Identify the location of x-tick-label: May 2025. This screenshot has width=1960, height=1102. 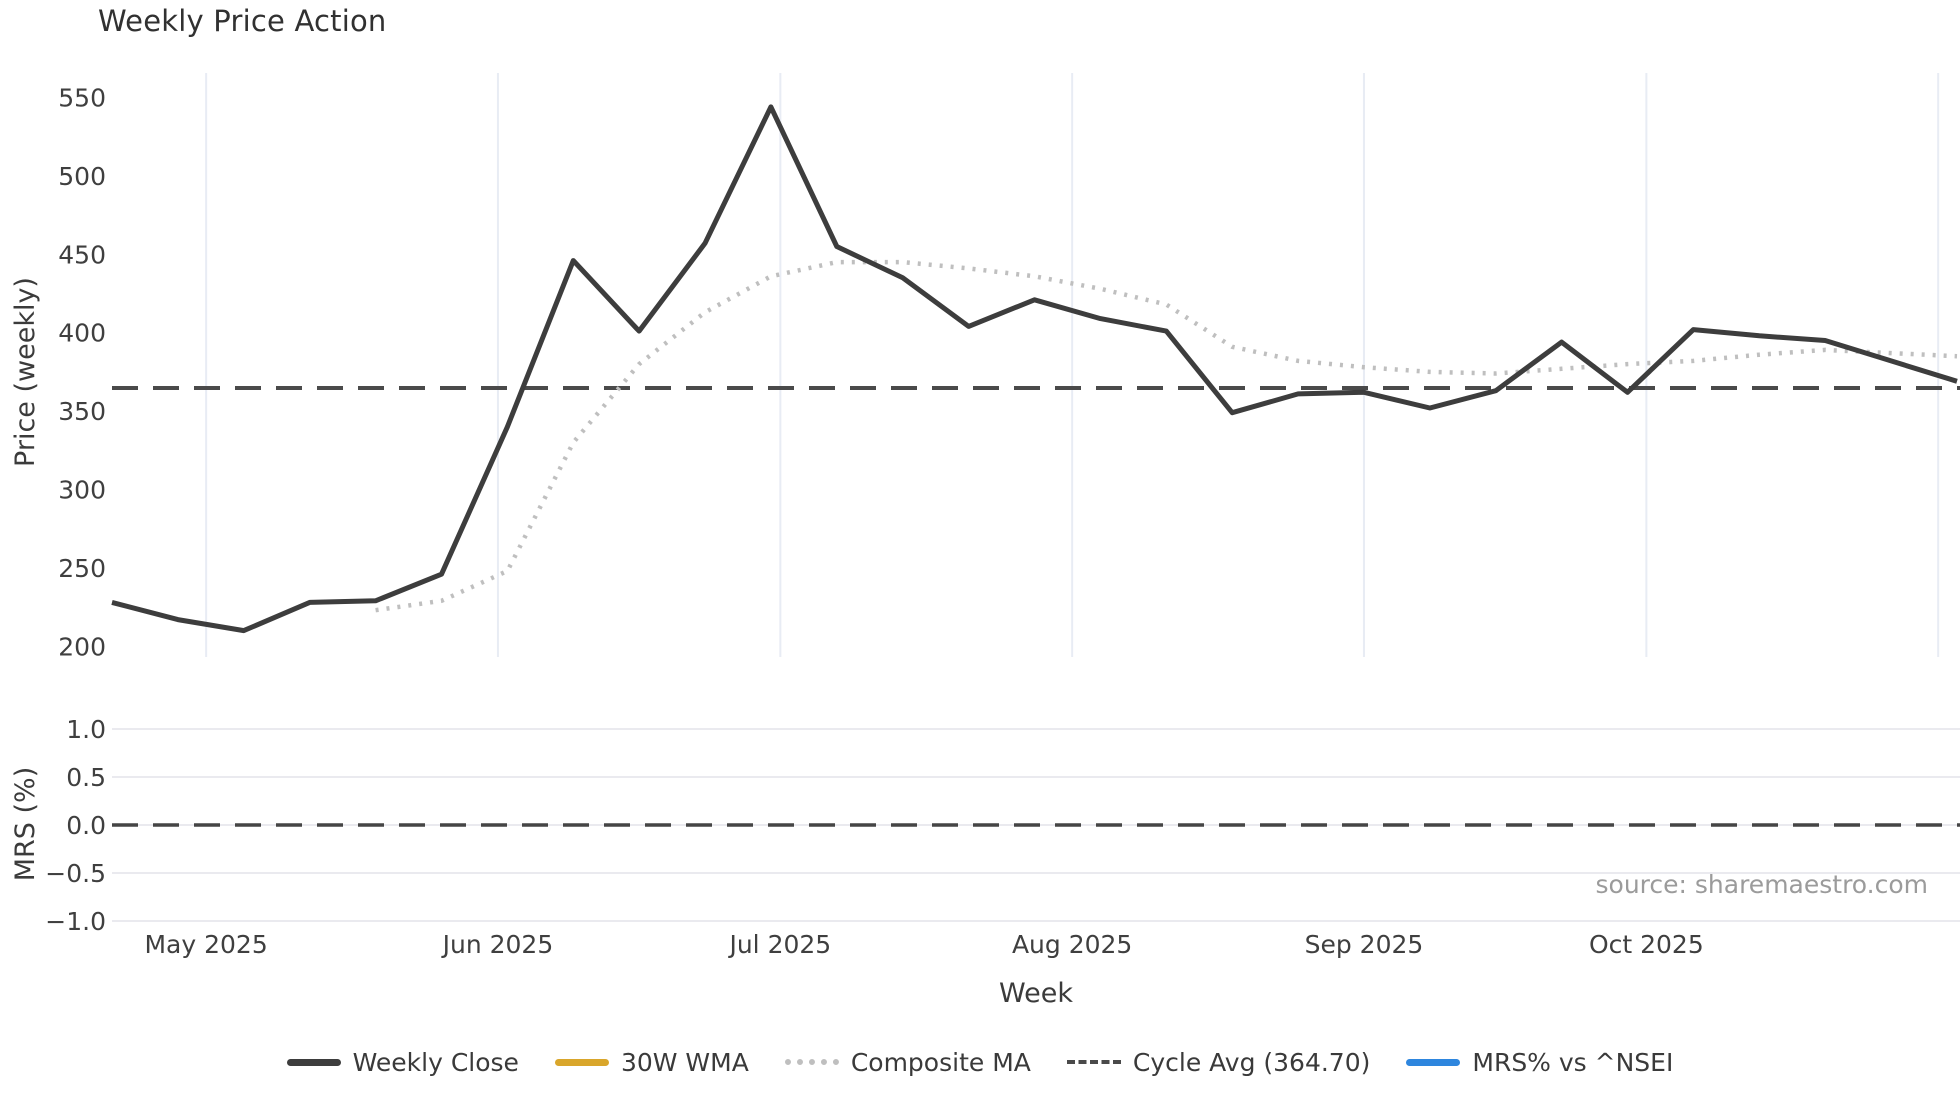
(205, 944).